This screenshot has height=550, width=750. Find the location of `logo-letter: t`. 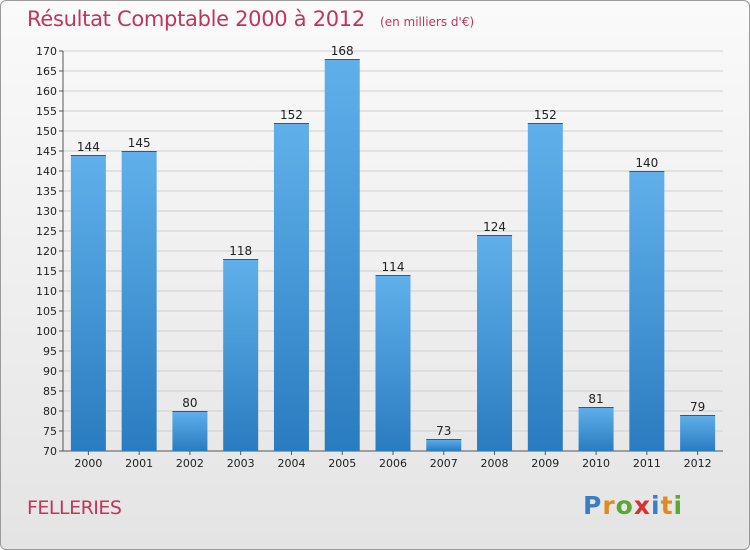

logo-letter: t is located at coordinates (667, 505).